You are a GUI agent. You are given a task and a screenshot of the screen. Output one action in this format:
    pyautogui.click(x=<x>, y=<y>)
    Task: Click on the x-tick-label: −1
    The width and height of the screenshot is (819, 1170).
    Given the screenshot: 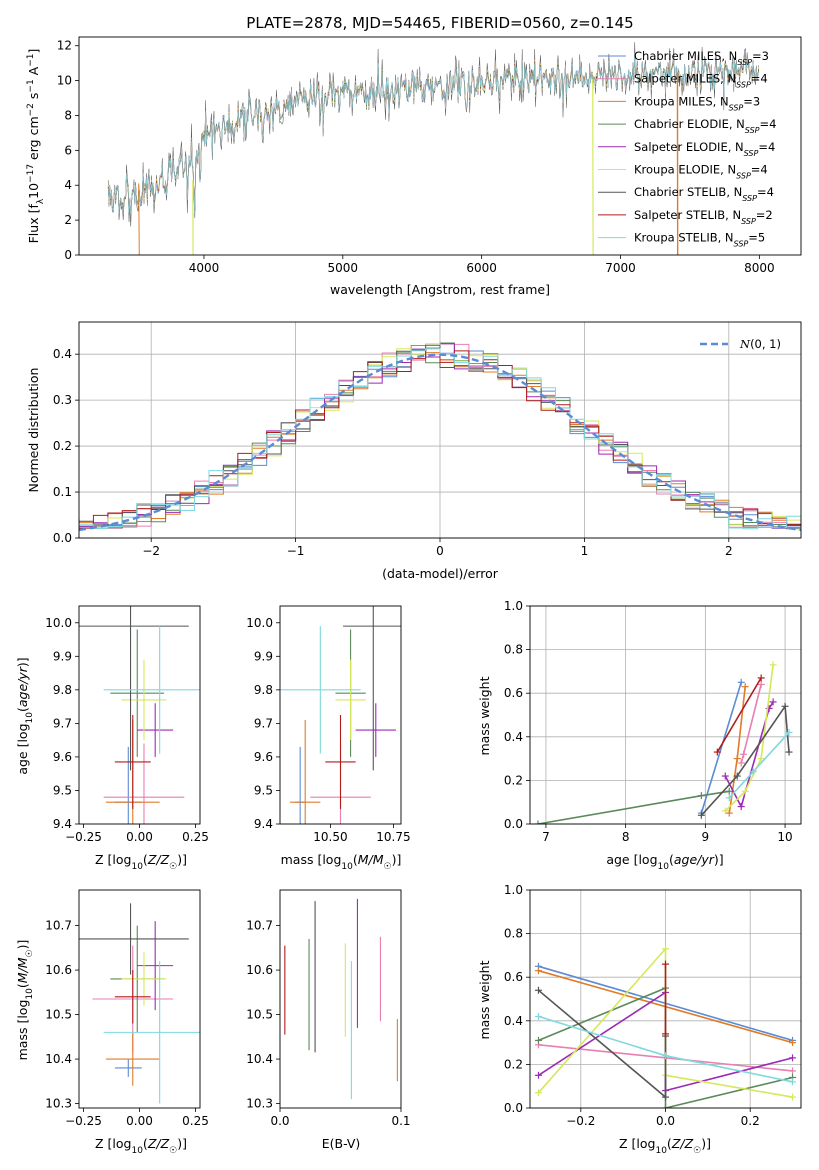 What is the action you would take?
    pyautogui.click(x=296, y=551)
    